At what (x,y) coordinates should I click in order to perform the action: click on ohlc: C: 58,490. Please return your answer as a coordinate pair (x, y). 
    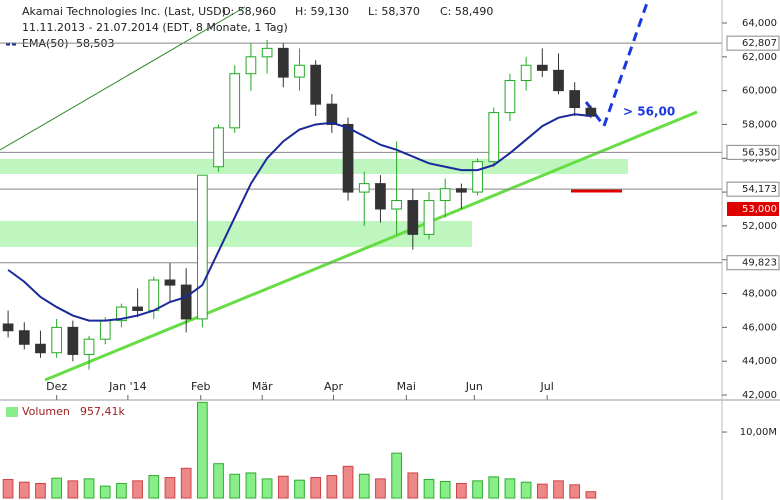
    Looking at the image, I should click on (466, 11).